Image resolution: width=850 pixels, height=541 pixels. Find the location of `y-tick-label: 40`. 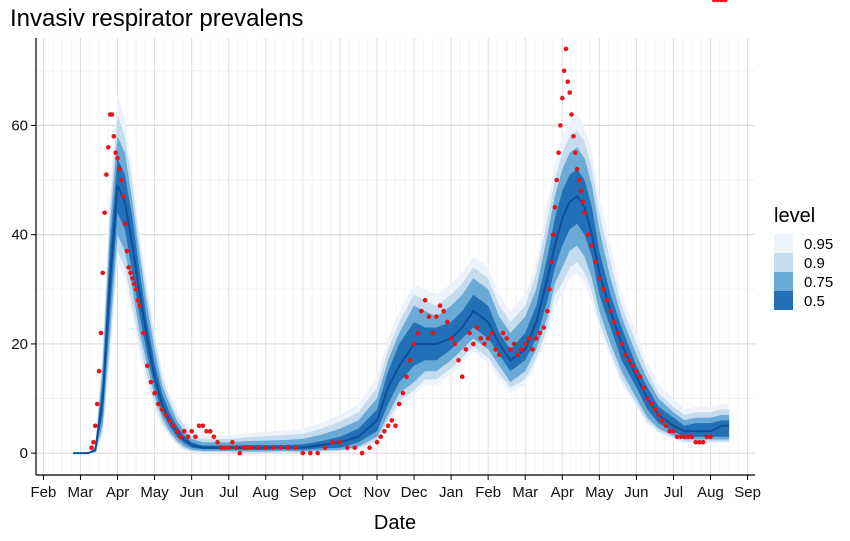

y-tick-label: 40 is located at coordinates (19, 235).